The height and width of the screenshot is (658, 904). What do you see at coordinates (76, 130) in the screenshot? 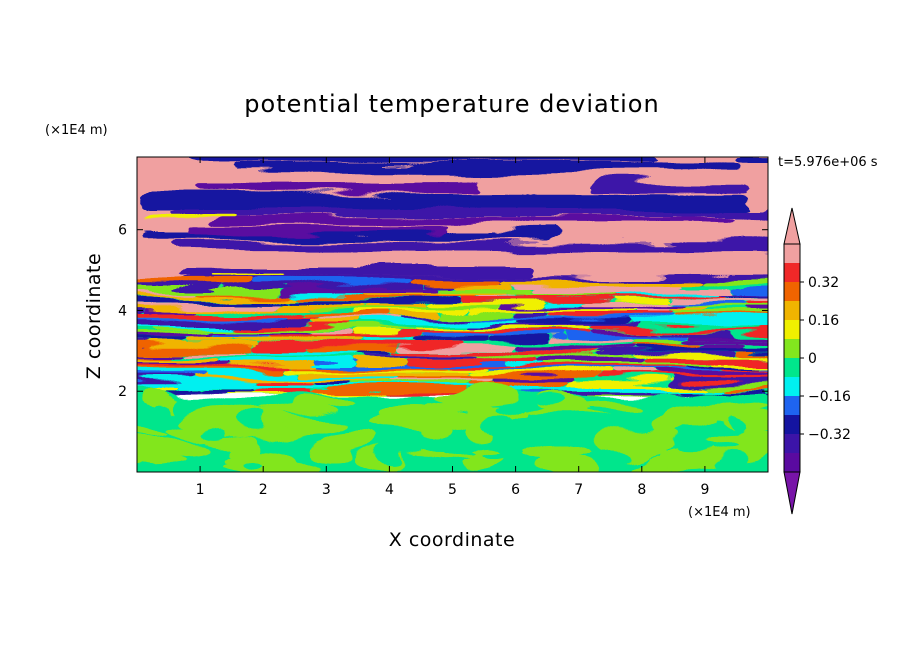
I see `y-axis-unit: (×1E4 m)` at bounding box center [76, 130].